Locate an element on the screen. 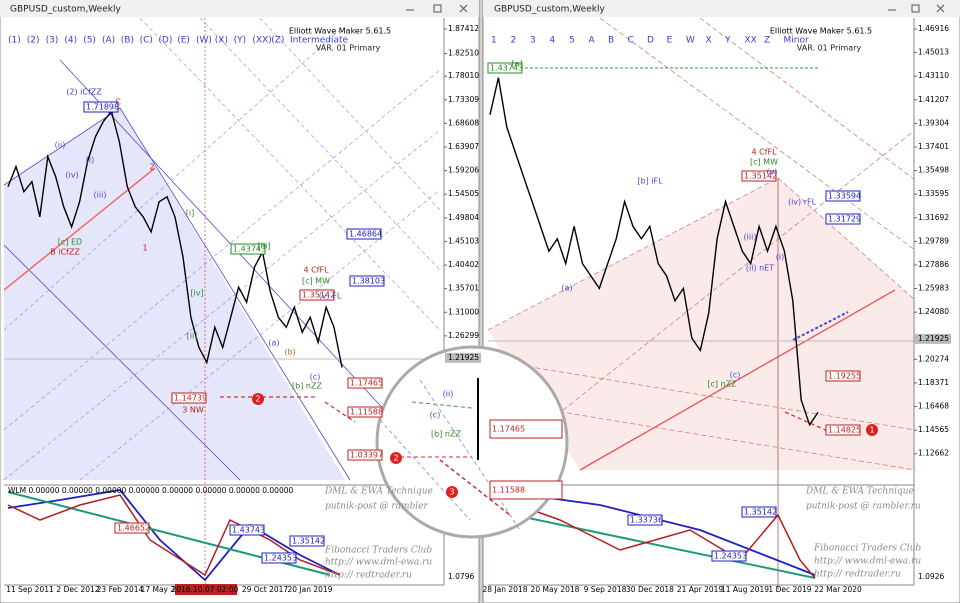 The width and height of the screenshot is (960, 603). wave-degree-button: (2) is located at coordinates (33, 41).